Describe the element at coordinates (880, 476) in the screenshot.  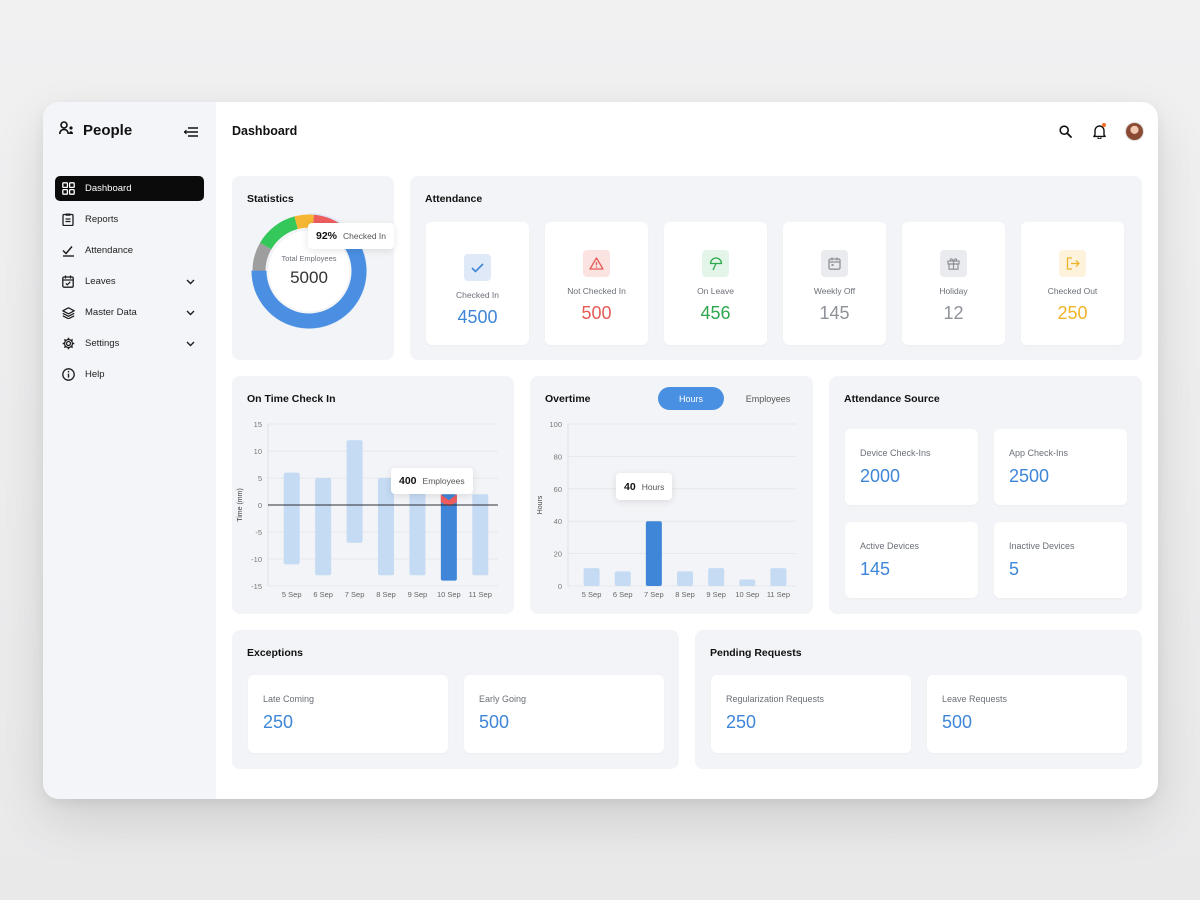
I see `source-card-value: 2000` at that location.